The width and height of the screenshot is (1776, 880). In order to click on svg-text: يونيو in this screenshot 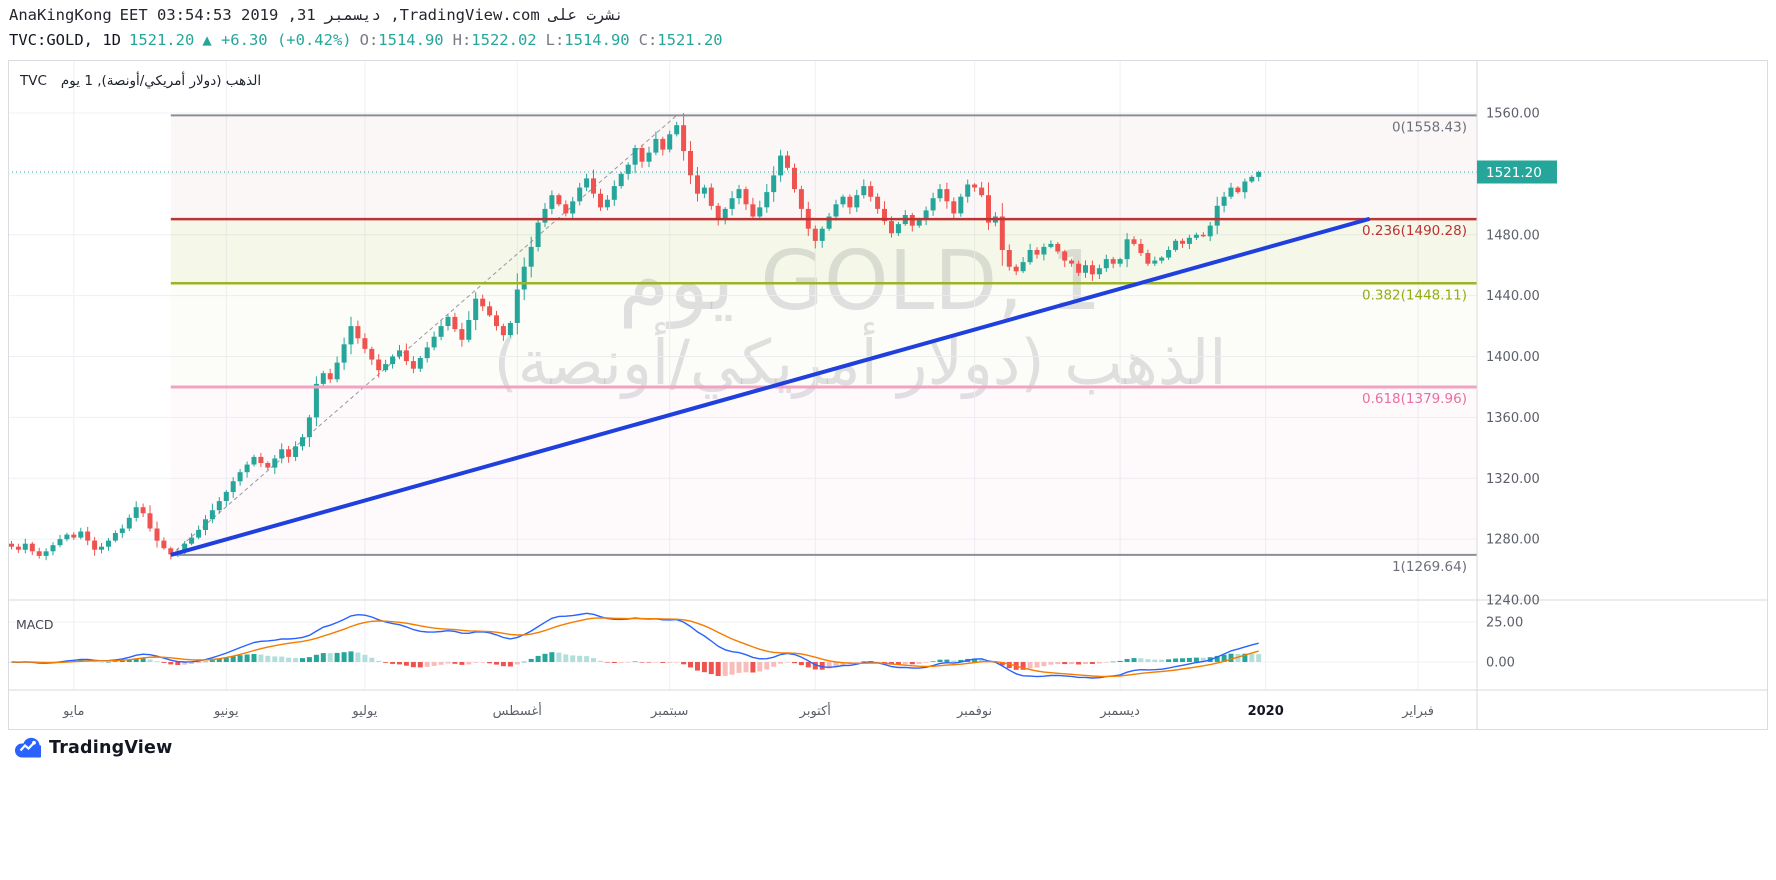, I will do `click(226, 711)`.